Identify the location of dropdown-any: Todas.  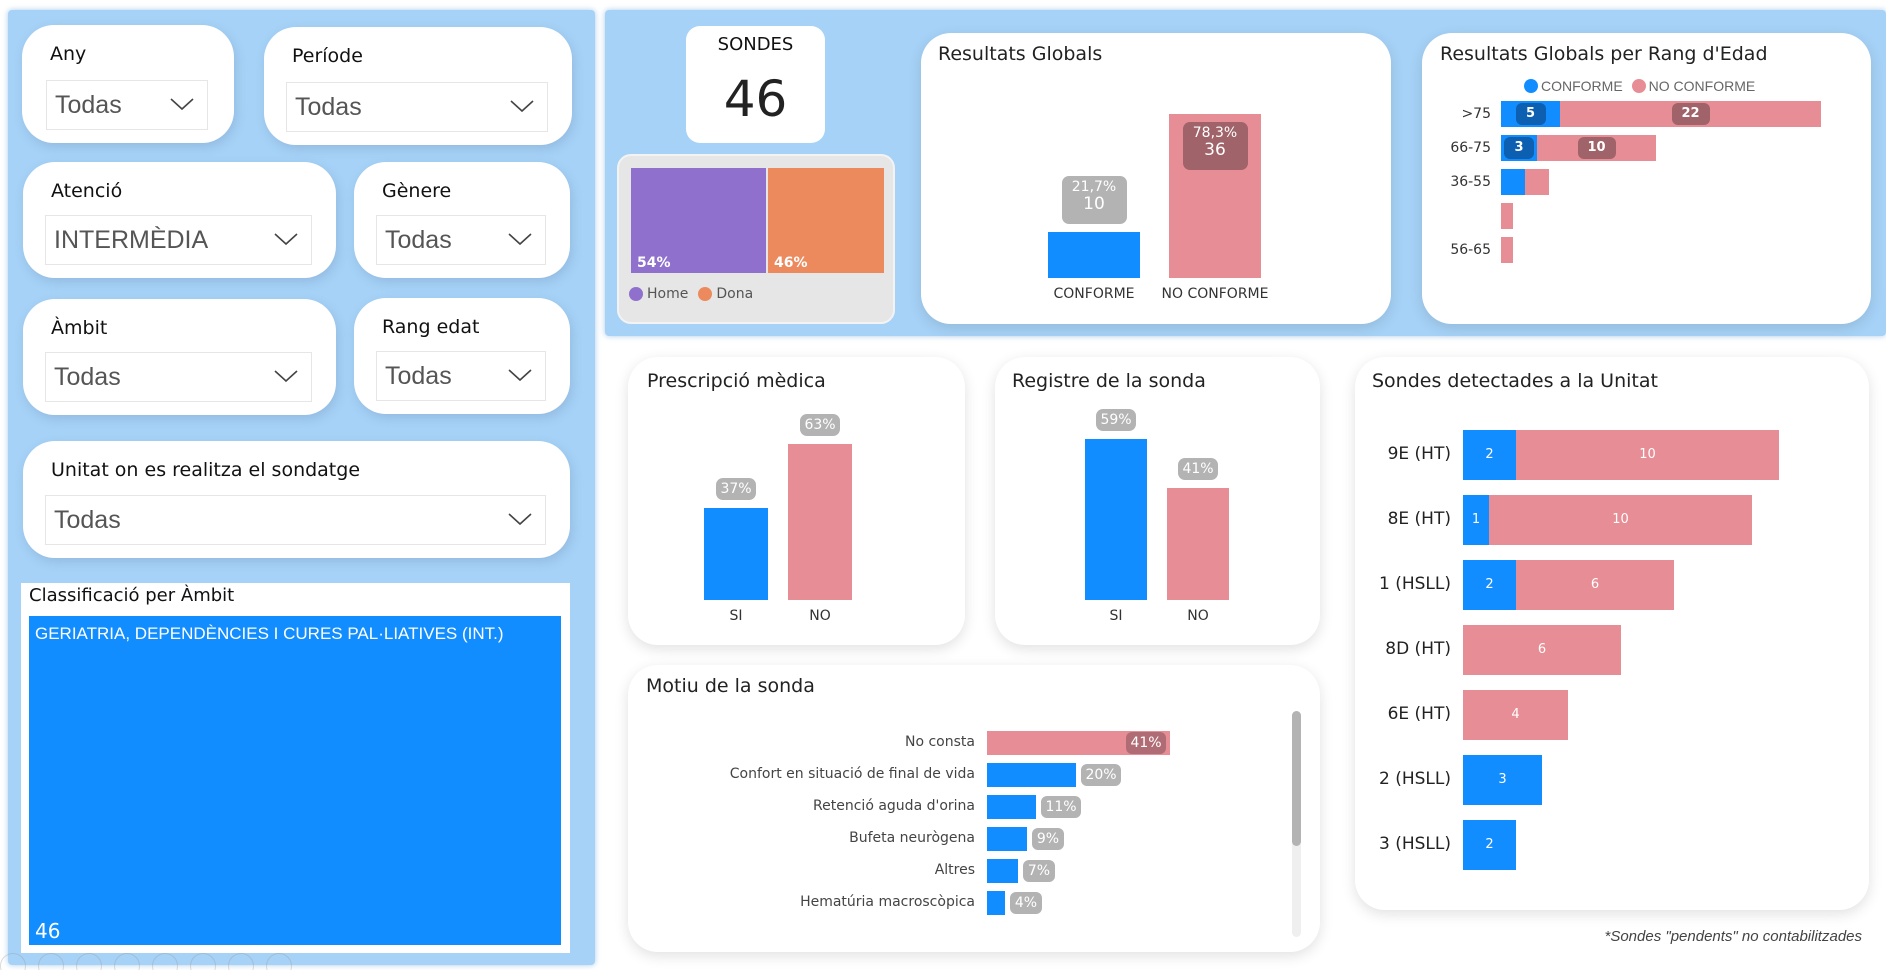
(127, 105).